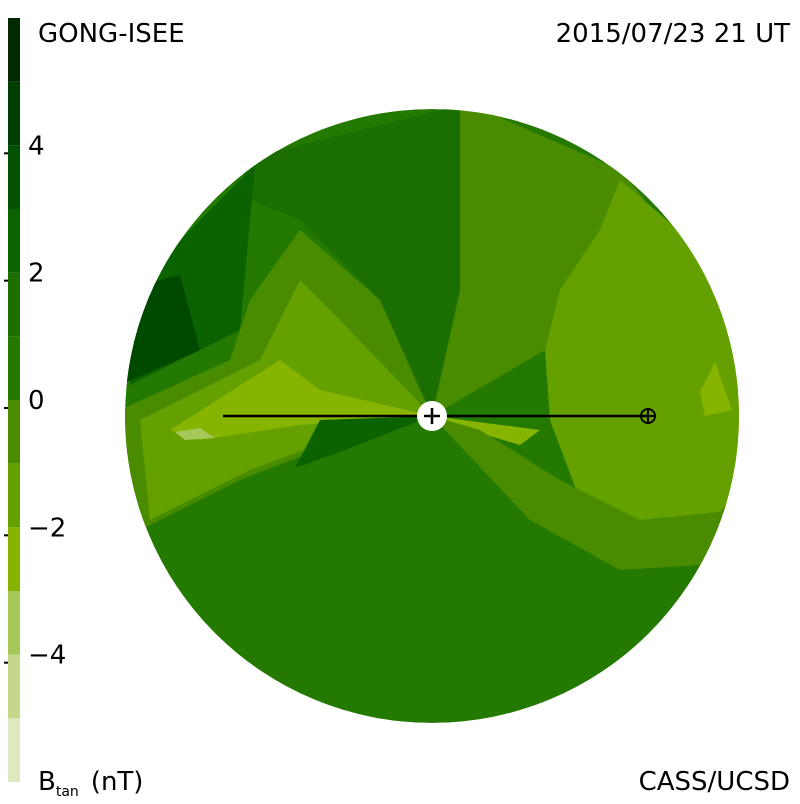 This screenshot has width=800, height=804. What do you see at coordinates (117, 782) in the screenshot?
I see `unit: (nT)` at bounding box center [117, 782].